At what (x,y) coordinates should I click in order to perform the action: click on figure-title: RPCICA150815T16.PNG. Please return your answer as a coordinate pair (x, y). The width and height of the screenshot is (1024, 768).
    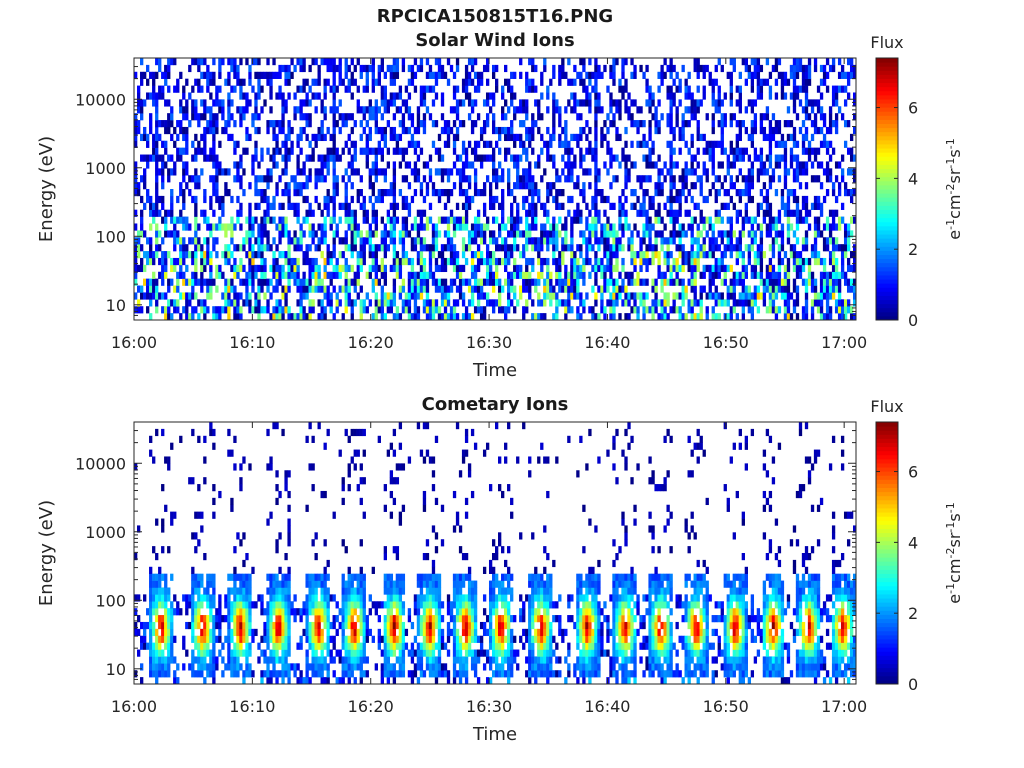
    Looking at the image, I should click on (495, 16).